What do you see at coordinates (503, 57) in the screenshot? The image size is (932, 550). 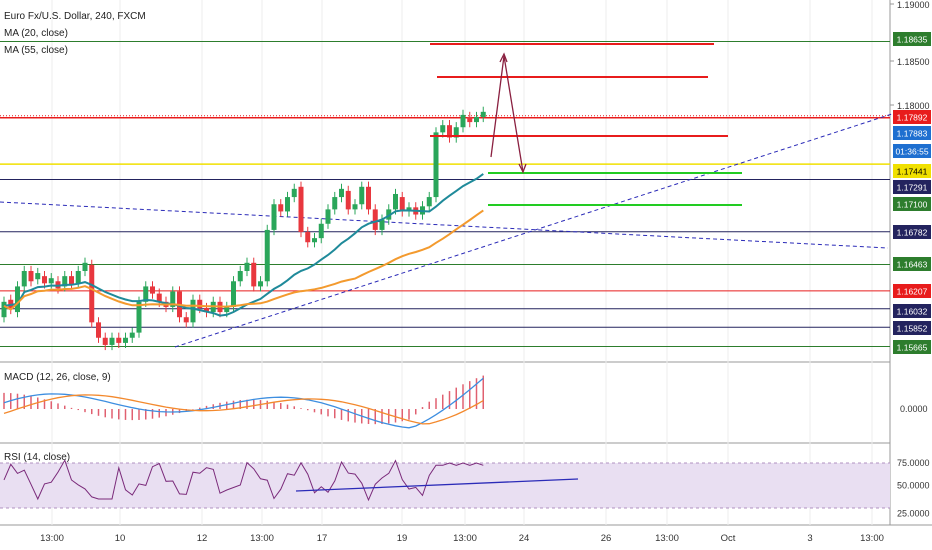 I see `arrow-up-icon` at bounding box center [503, 57].